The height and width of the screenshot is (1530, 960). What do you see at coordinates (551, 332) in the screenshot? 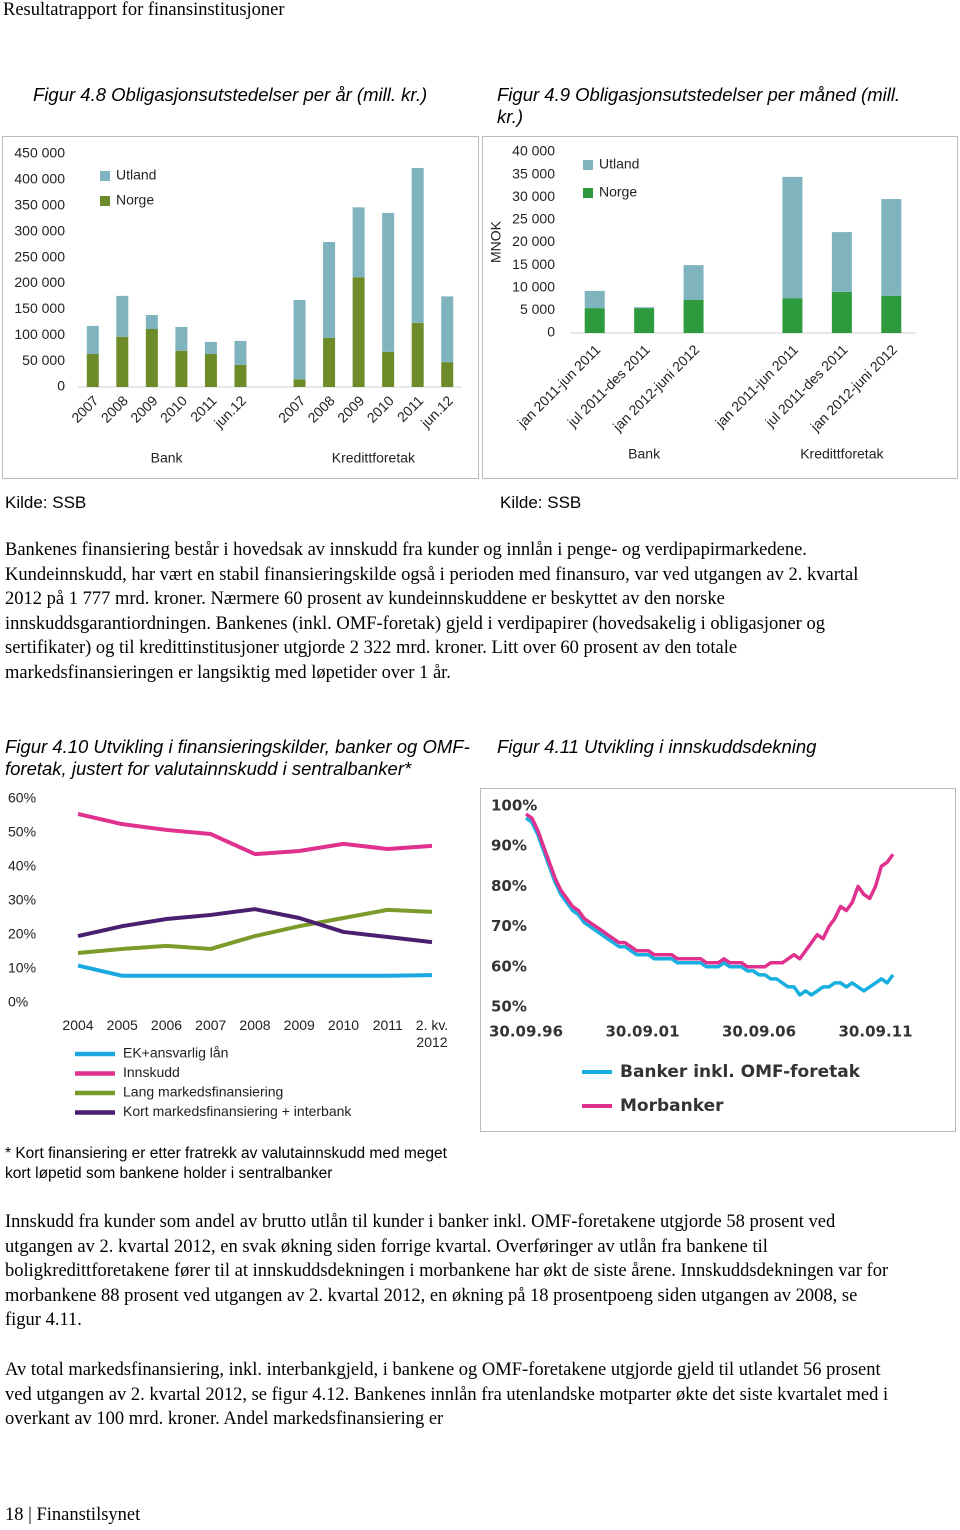
I see `y-tick-label: 0` at bounding box center [551, 332].